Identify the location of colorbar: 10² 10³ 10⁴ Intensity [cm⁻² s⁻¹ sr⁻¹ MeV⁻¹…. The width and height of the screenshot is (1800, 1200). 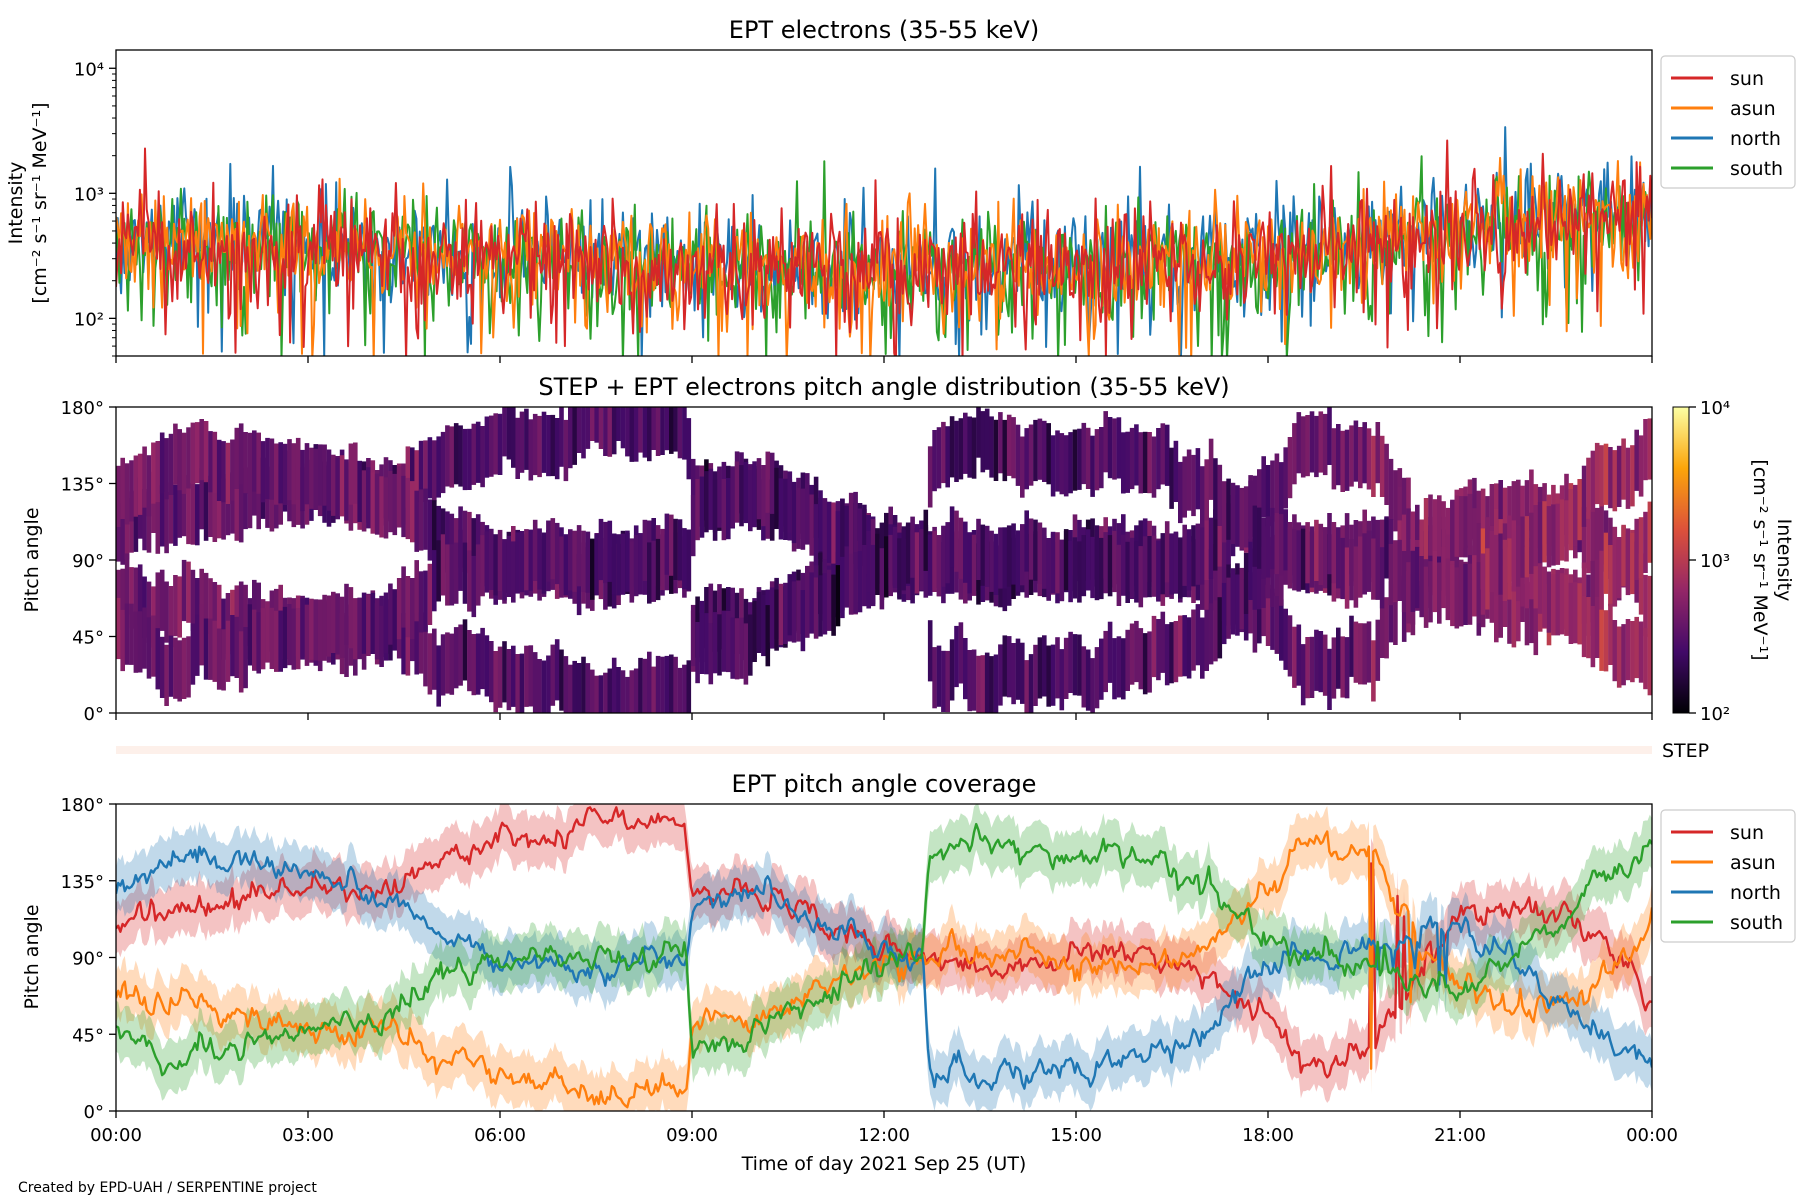
(1733, 561).